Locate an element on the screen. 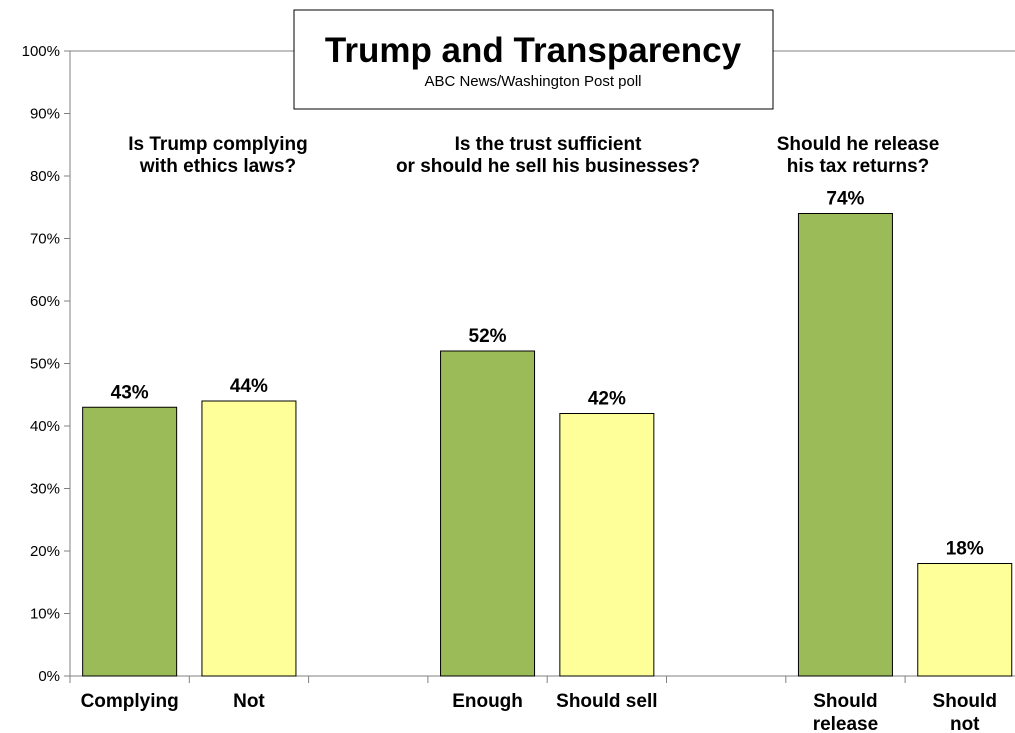 The height and width of the screenshot is (733, 1015). question-label: Is Trump complying is located at coordinates (217, 144).